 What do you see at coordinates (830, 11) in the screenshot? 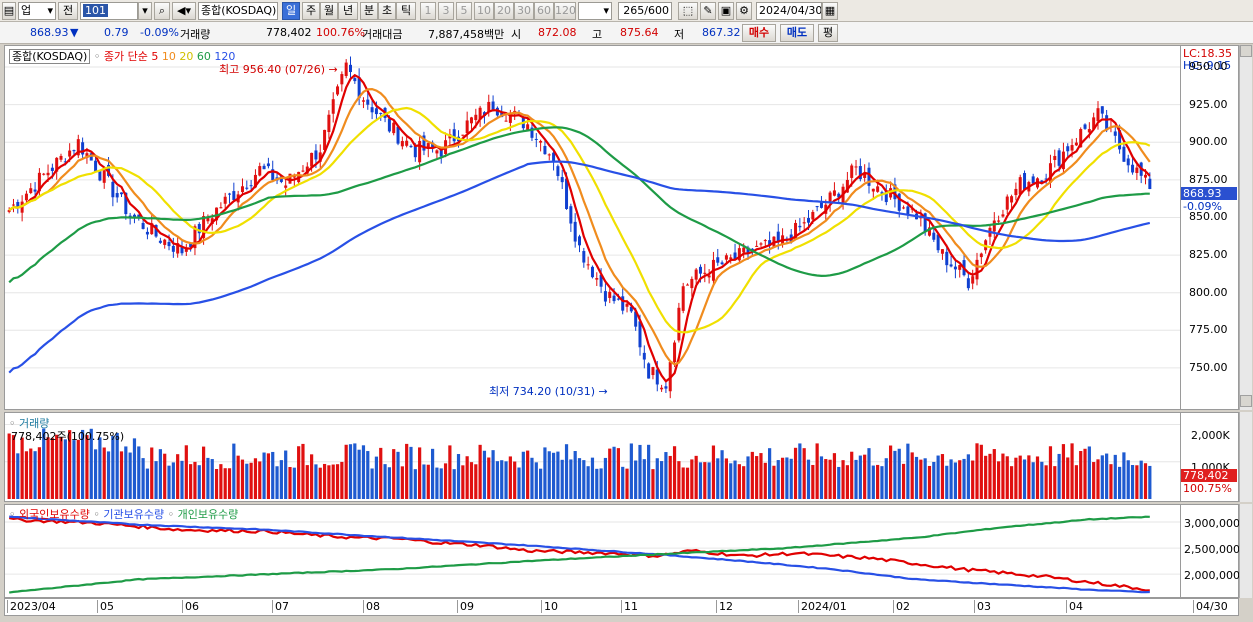
I see `calendar-icon: ▦` at bounding box center [830, 11].